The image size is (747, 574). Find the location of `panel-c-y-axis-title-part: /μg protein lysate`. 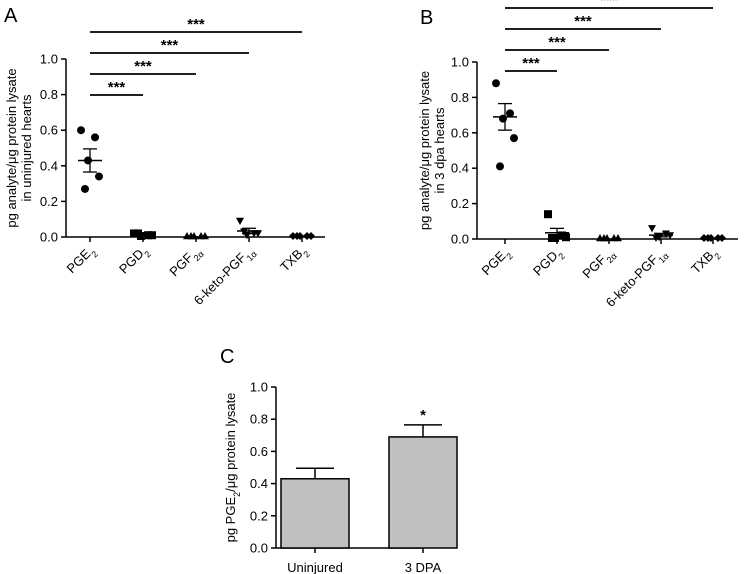

panel-c-y-axis-title-part: /μg protein lysate is located at coordinates (230, 442).